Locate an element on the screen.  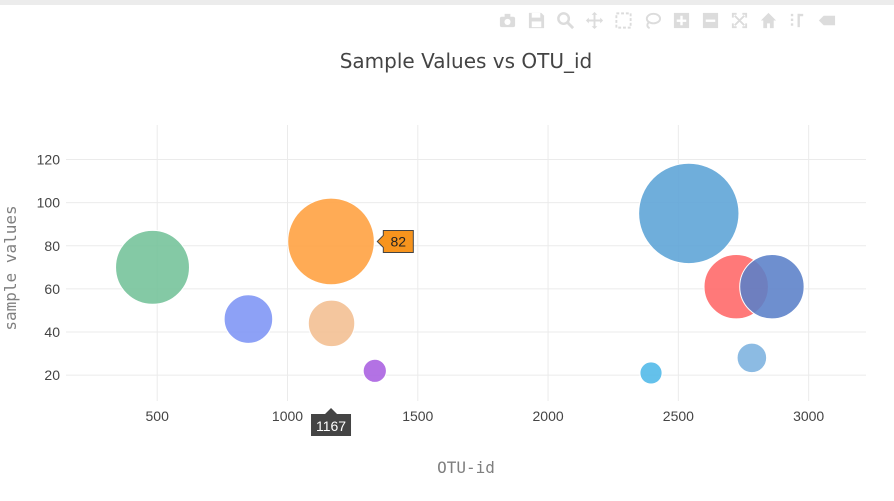
top-strip is located at coordinates (447, 2).